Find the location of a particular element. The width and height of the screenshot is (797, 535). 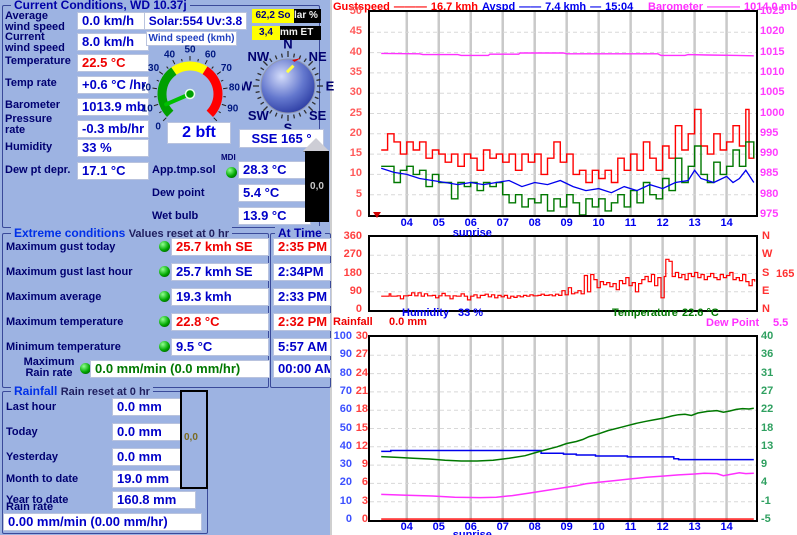

rain-history-value: 0,0 is located at coordinates (191, 437).